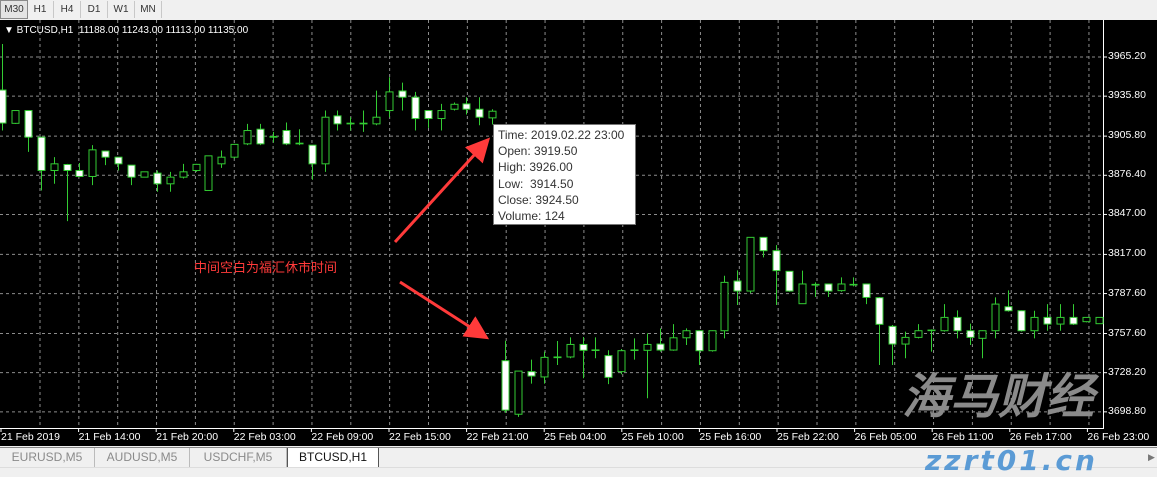 The height and width of the screenshot is (477, 1157). Describe the element at coordinates (1127, 253) in the screenshot. I see `price-label: 3817.00` at that location.